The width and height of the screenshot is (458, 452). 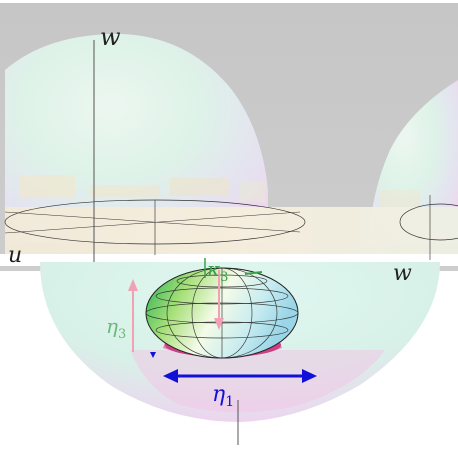 What do you see at coordinates (309, 376) in the screenshot?
I see `eta1-arrowhead-right` at bounding box center [309, 376].